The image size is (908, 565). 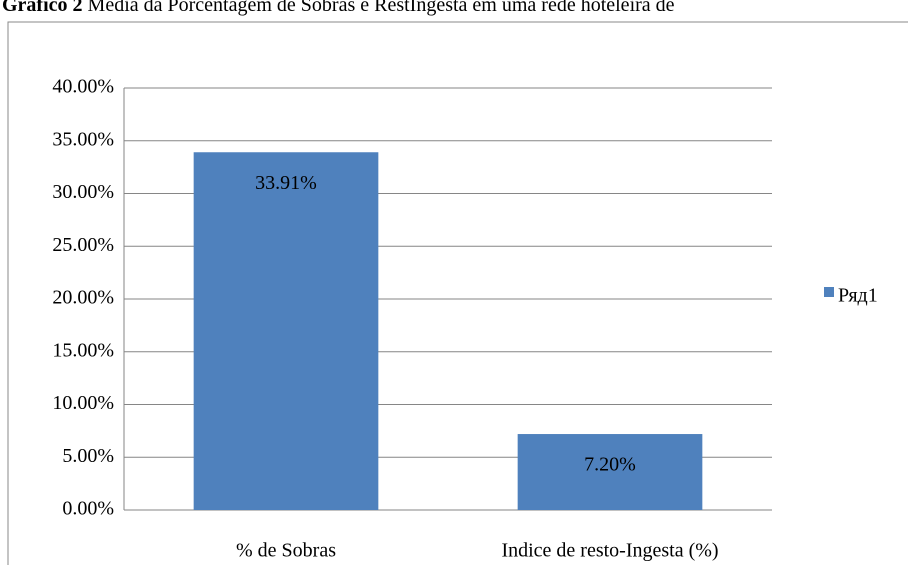 I want to click on value-label: 7.20%, so click(x=610, y=465).